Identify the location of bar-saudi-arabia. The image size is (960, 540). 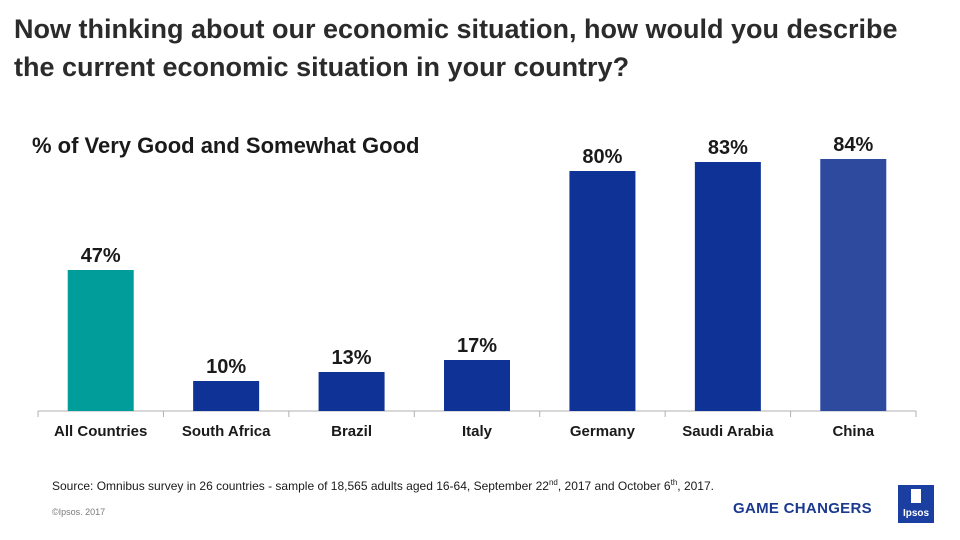
(727, 286).